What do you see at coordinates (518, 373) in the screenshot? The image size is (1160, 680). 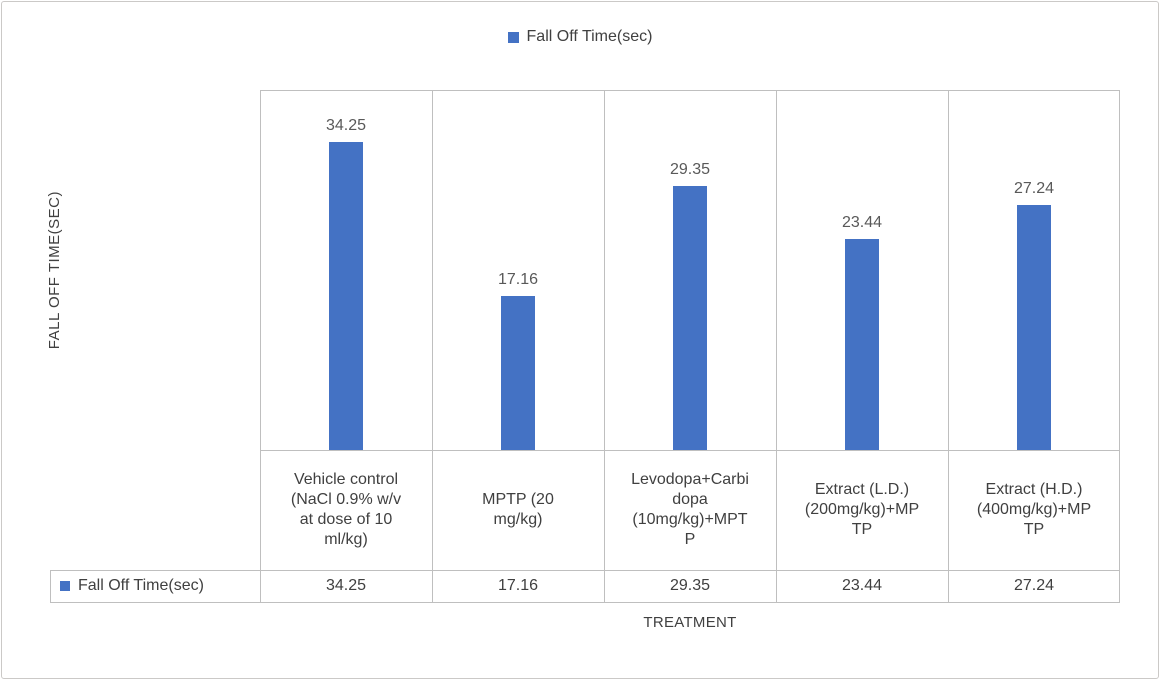 I see `bar-mptp` at bounding box center [518, 373].